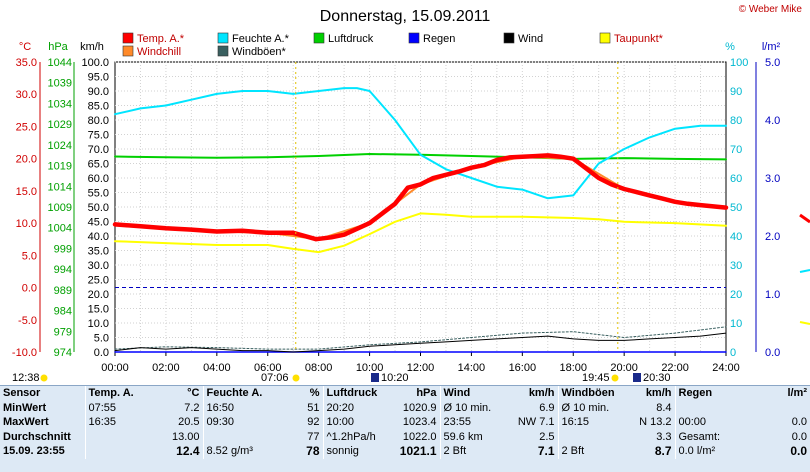  I want to click on summary-cell: Gesamt:, so click(713, 436).